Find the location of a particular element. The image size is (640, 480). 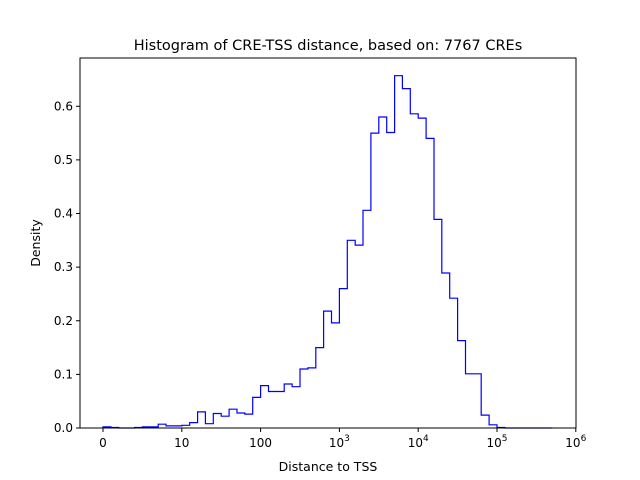

y-tick-label: 0.2 is located at coordinates (63, 321).